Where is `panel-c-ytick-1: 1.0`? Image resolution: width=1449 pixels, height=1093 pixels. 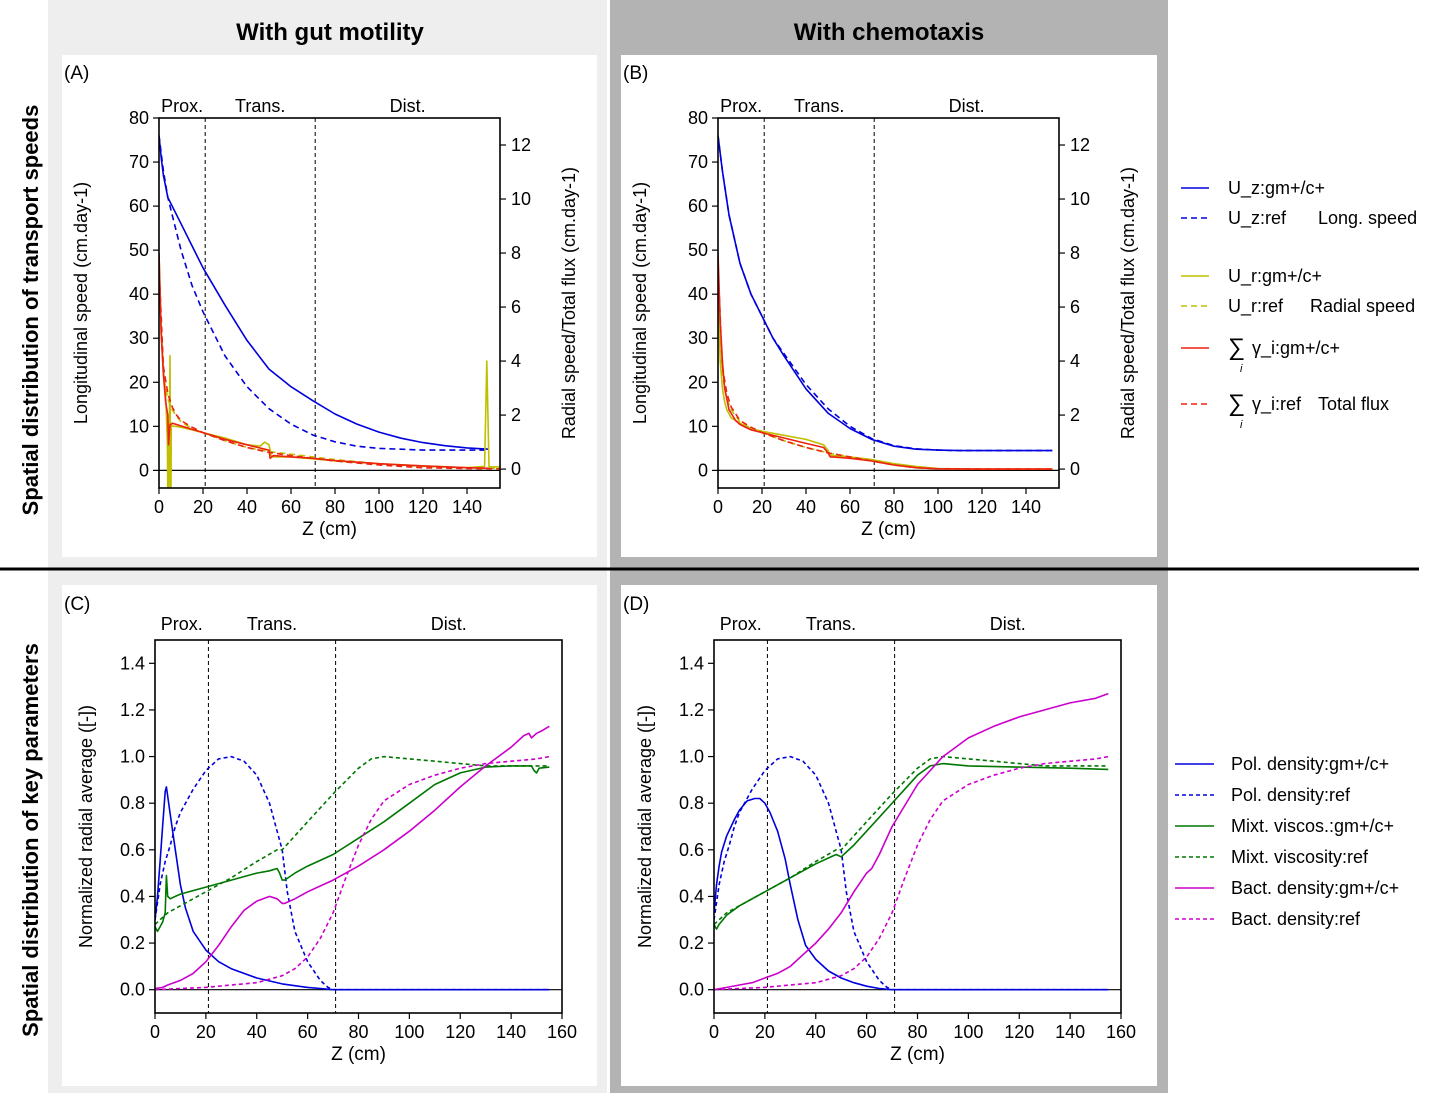 panel-c-ytick-1: 1.0 is located at coordinates (132, 757).